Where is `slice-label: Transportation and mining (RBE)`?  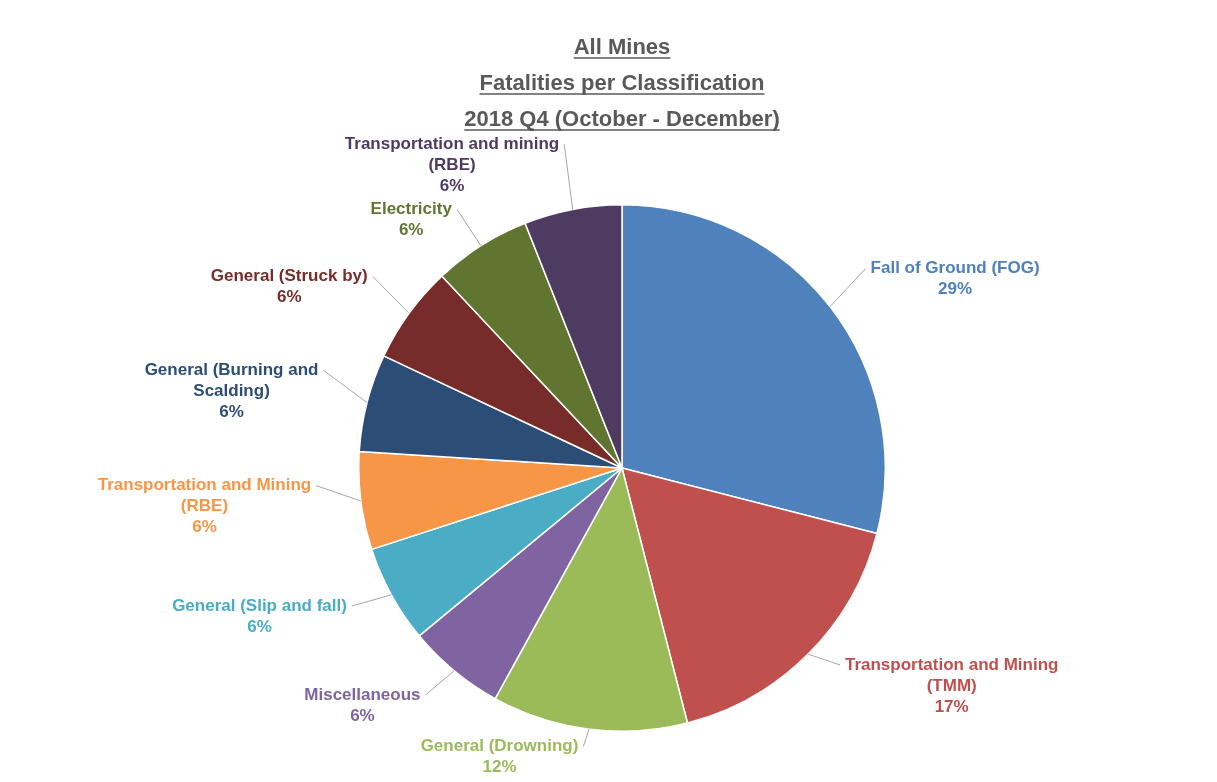
slice-label: Transportation and mining (RBE) is located at coordinates (452, 153).